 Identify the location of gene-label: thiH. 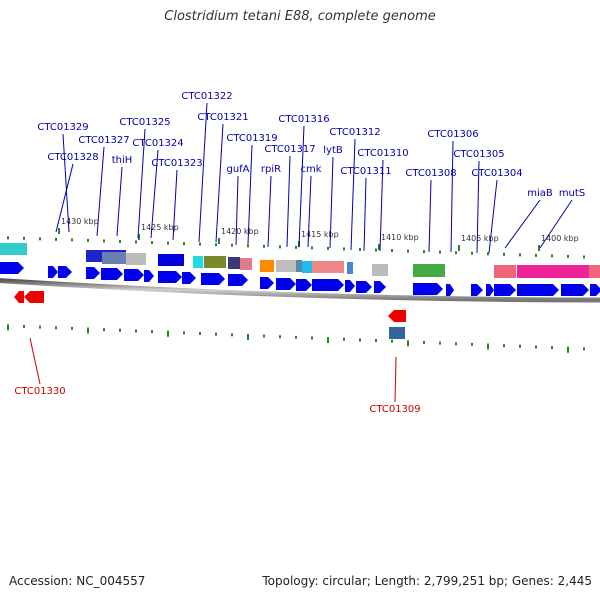
(122, 160).